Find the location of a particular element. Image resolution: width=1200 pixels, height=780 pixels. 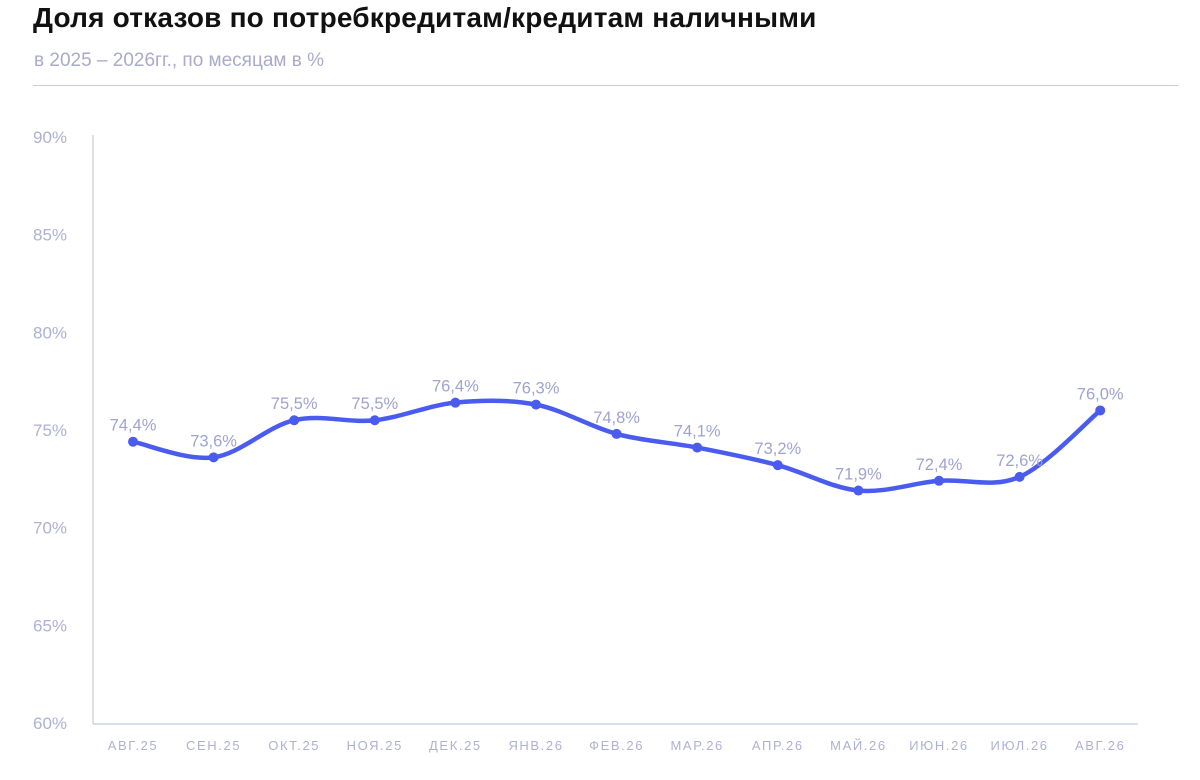

y-axis-ticks: 60% 65% 70% 75% 80% 85% 90% is located at coordinates (50, 430).